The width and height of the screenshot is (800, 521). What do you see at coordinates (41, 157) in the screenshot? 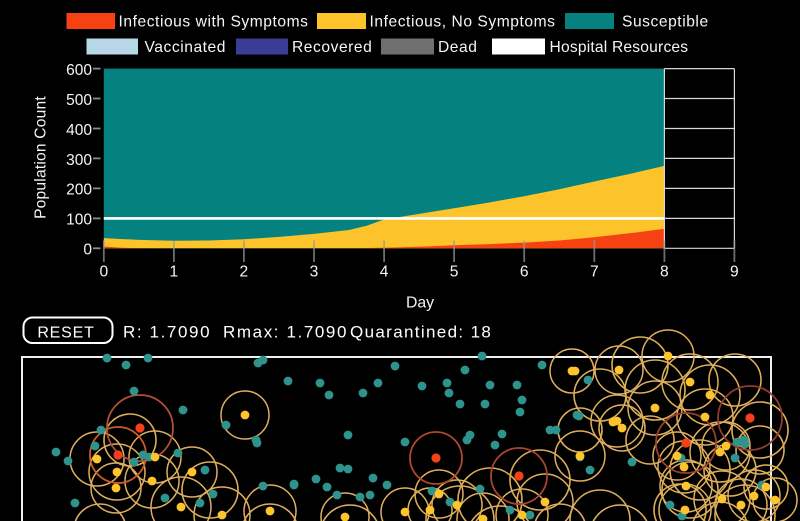
I see `svg-text: Population Count` at bounding box center [41, 157].